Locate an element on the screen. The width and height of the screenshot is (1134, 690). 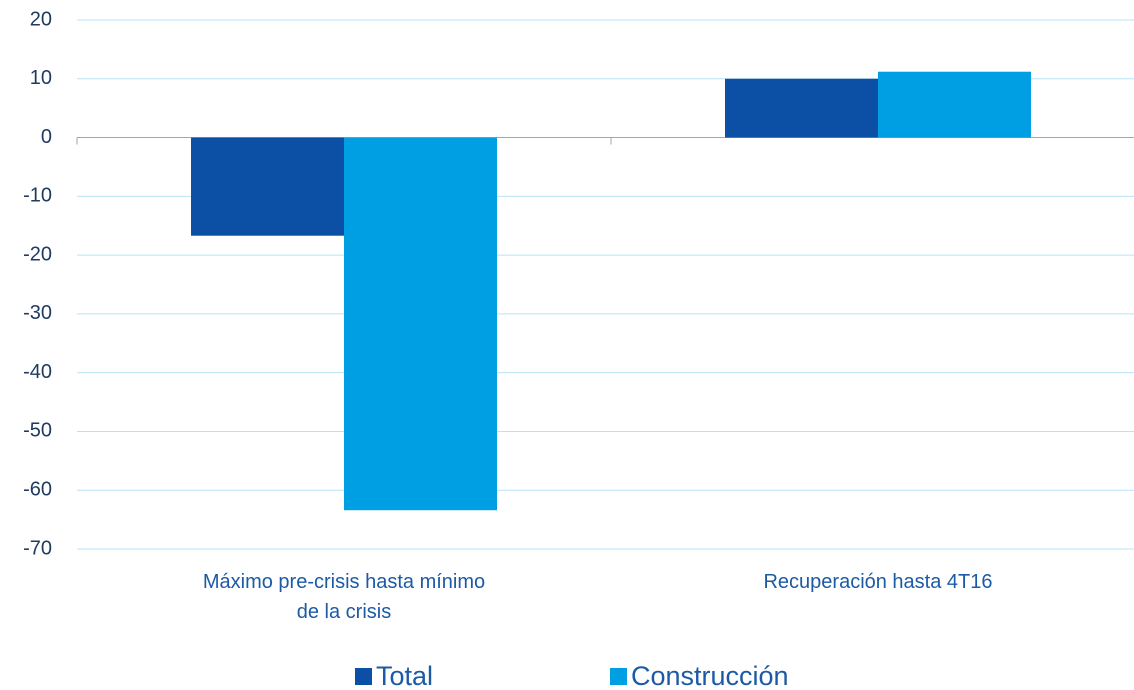
y-tick-label: 10 is located at coordinates (41, 78).